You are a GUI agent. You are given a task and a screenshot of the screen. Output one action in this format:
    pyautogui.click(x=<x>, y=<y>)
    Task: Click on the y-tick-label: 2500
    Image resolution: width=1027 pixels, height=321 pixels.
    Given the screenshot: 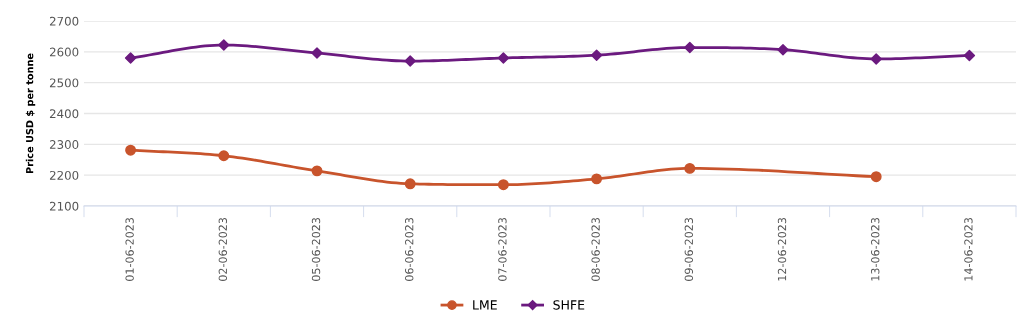 What is the action you would take?
    pyautogui.click(x=64, y=83)
    